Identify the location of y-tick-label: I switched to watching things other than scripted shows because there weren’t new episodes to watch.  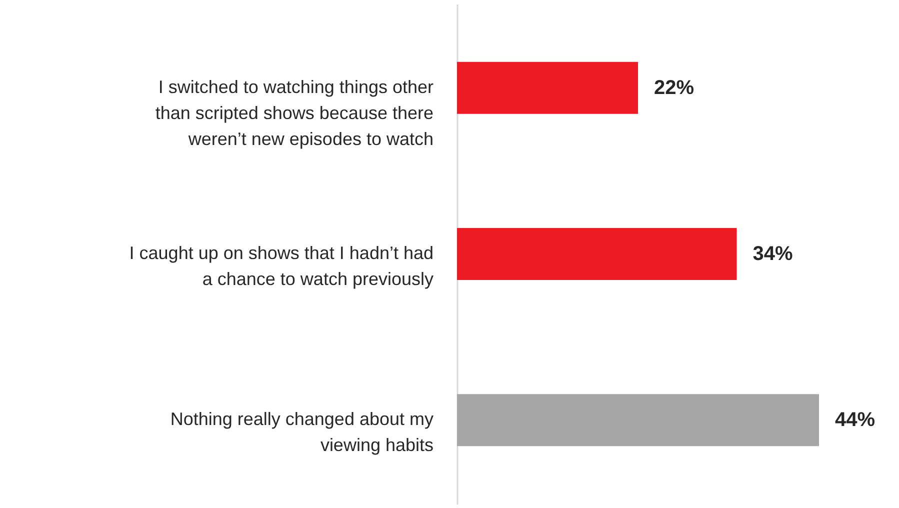
(294, 112).